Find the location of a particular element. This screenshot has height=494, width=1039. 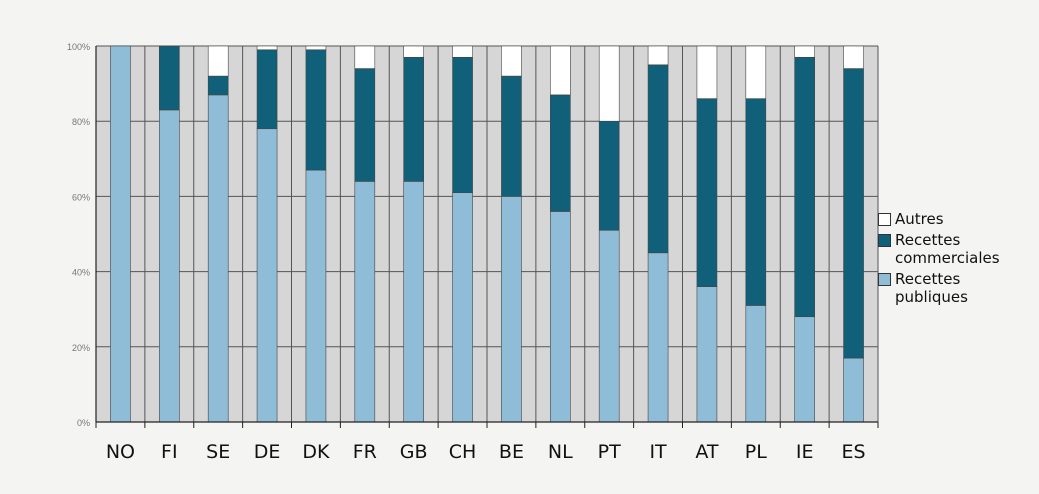

y-tick-label: 0% is located at coordinates (83, 423).